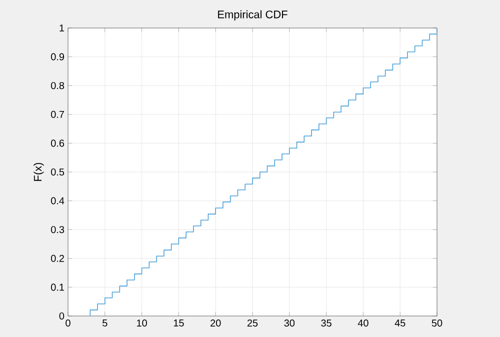  I want to click on x-tick-label: 40, so click(363, 323).